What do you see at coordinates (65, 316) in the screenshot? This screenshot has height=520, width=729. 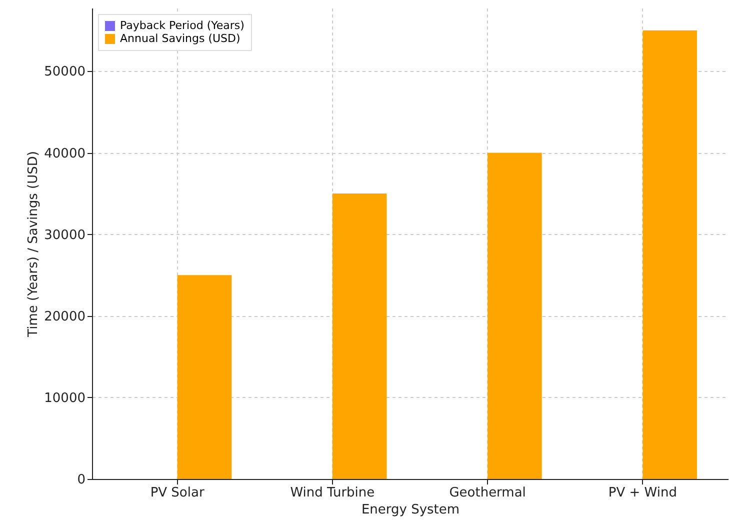 I see `y-tick-label: 20000` at bounding box center [65, 316].